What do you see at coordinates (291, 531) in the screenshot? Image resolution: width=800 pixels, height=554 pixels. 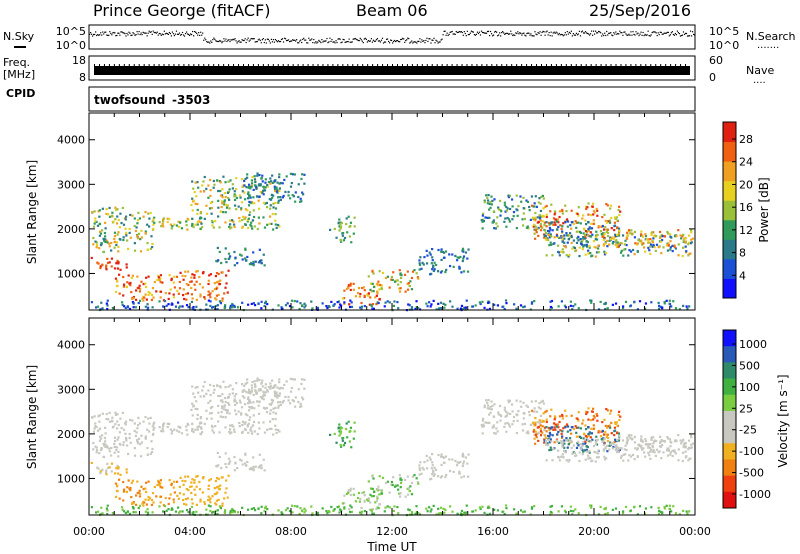 I see `x-tick-label: 08:00` at bounding box center [291, 531].